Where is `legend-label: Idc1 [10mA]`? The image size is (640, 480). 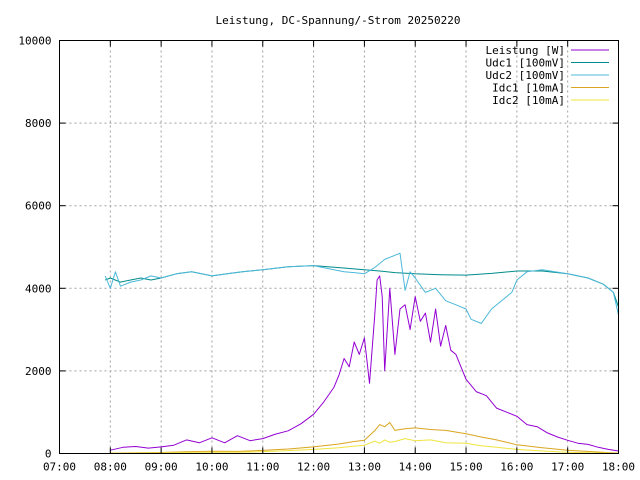 legend-label: Idc1 [10mA] is located at coordinates (528, 88).